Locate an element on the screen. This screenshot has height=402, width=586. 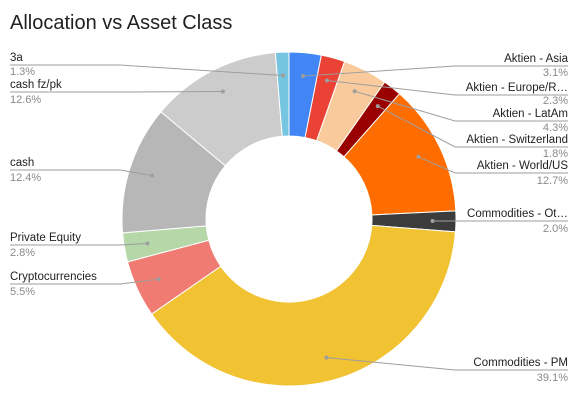
leader-dot-private-equity is located at coordinates (147, 243).